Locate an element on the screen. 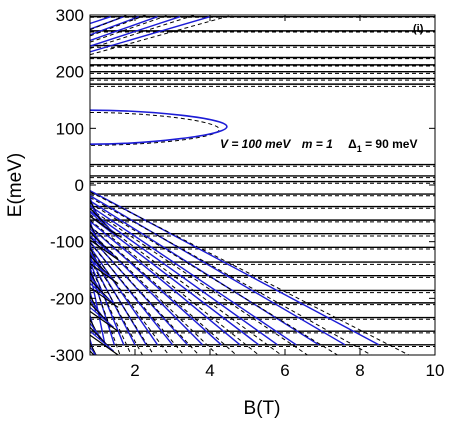 The height and width of the screenshot is (422, 450). y-axis-title: E(meV) is located at coordinates (15, 185).